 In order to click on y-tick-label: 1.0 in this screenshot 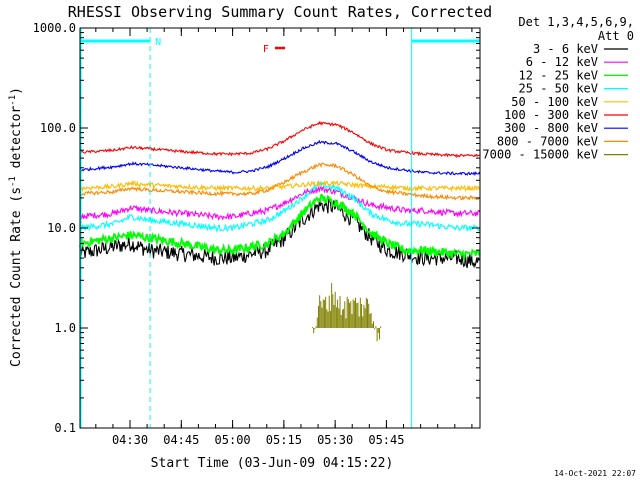, I will do `click(65, 328)`.